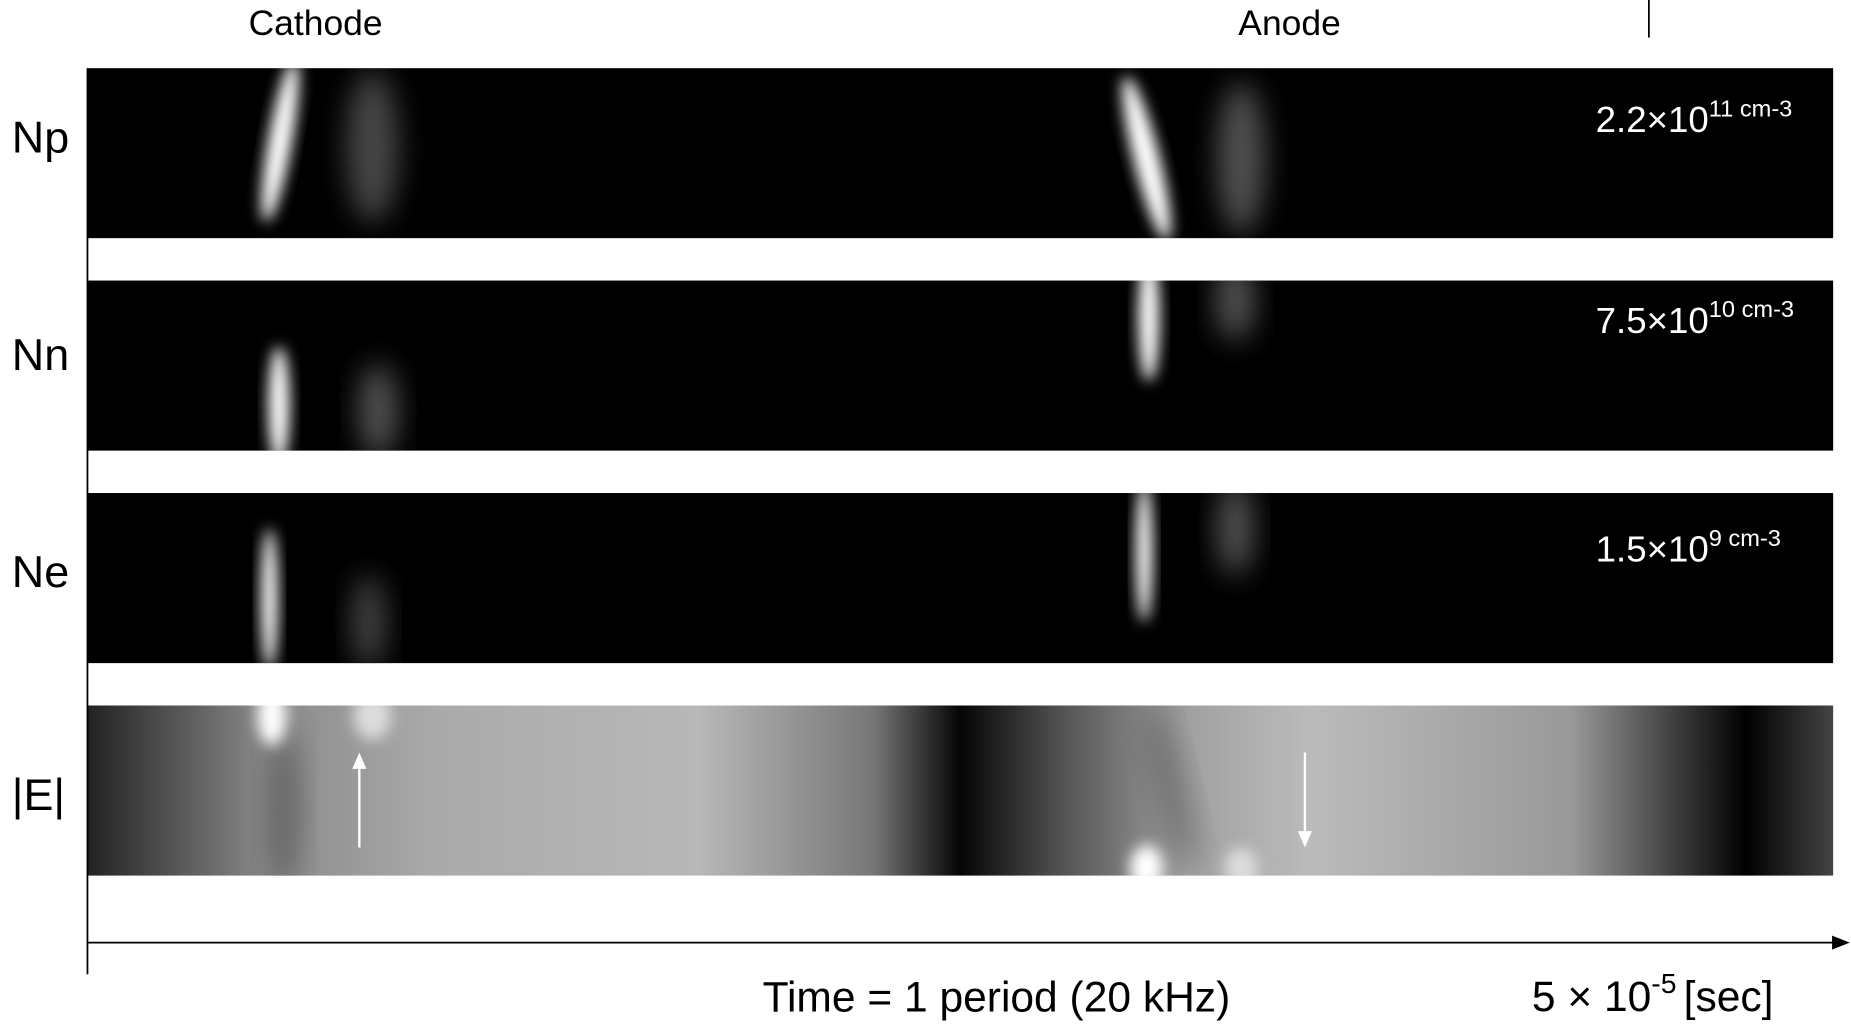 The width and height of the screenshot is (1851, 1033). What do you see at coordinates (38, 795) in the screenshot?
I see `row-label: |E|` at bounding box center [38, 795].